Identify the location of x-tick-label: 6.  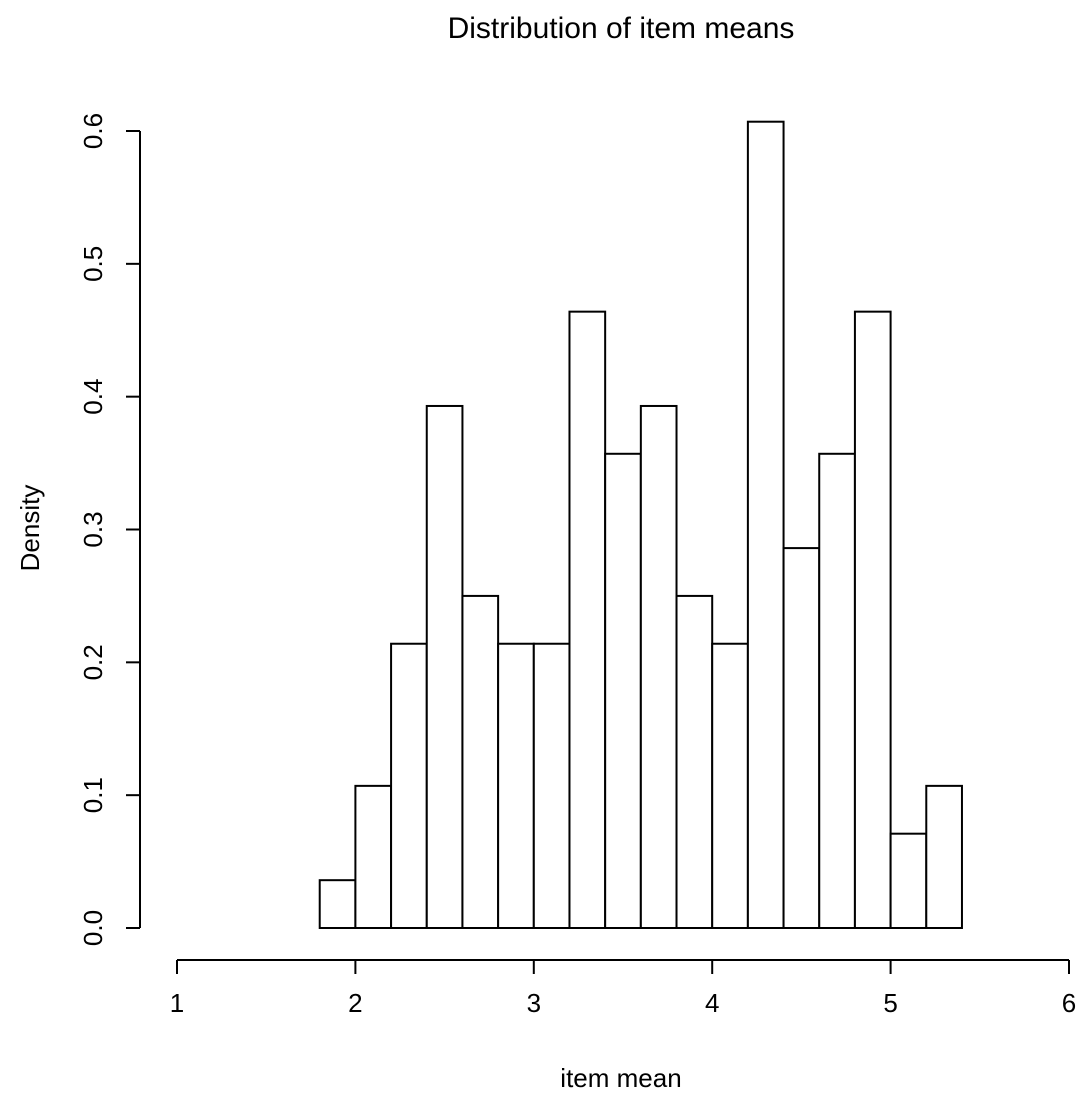
(1069, 1003).